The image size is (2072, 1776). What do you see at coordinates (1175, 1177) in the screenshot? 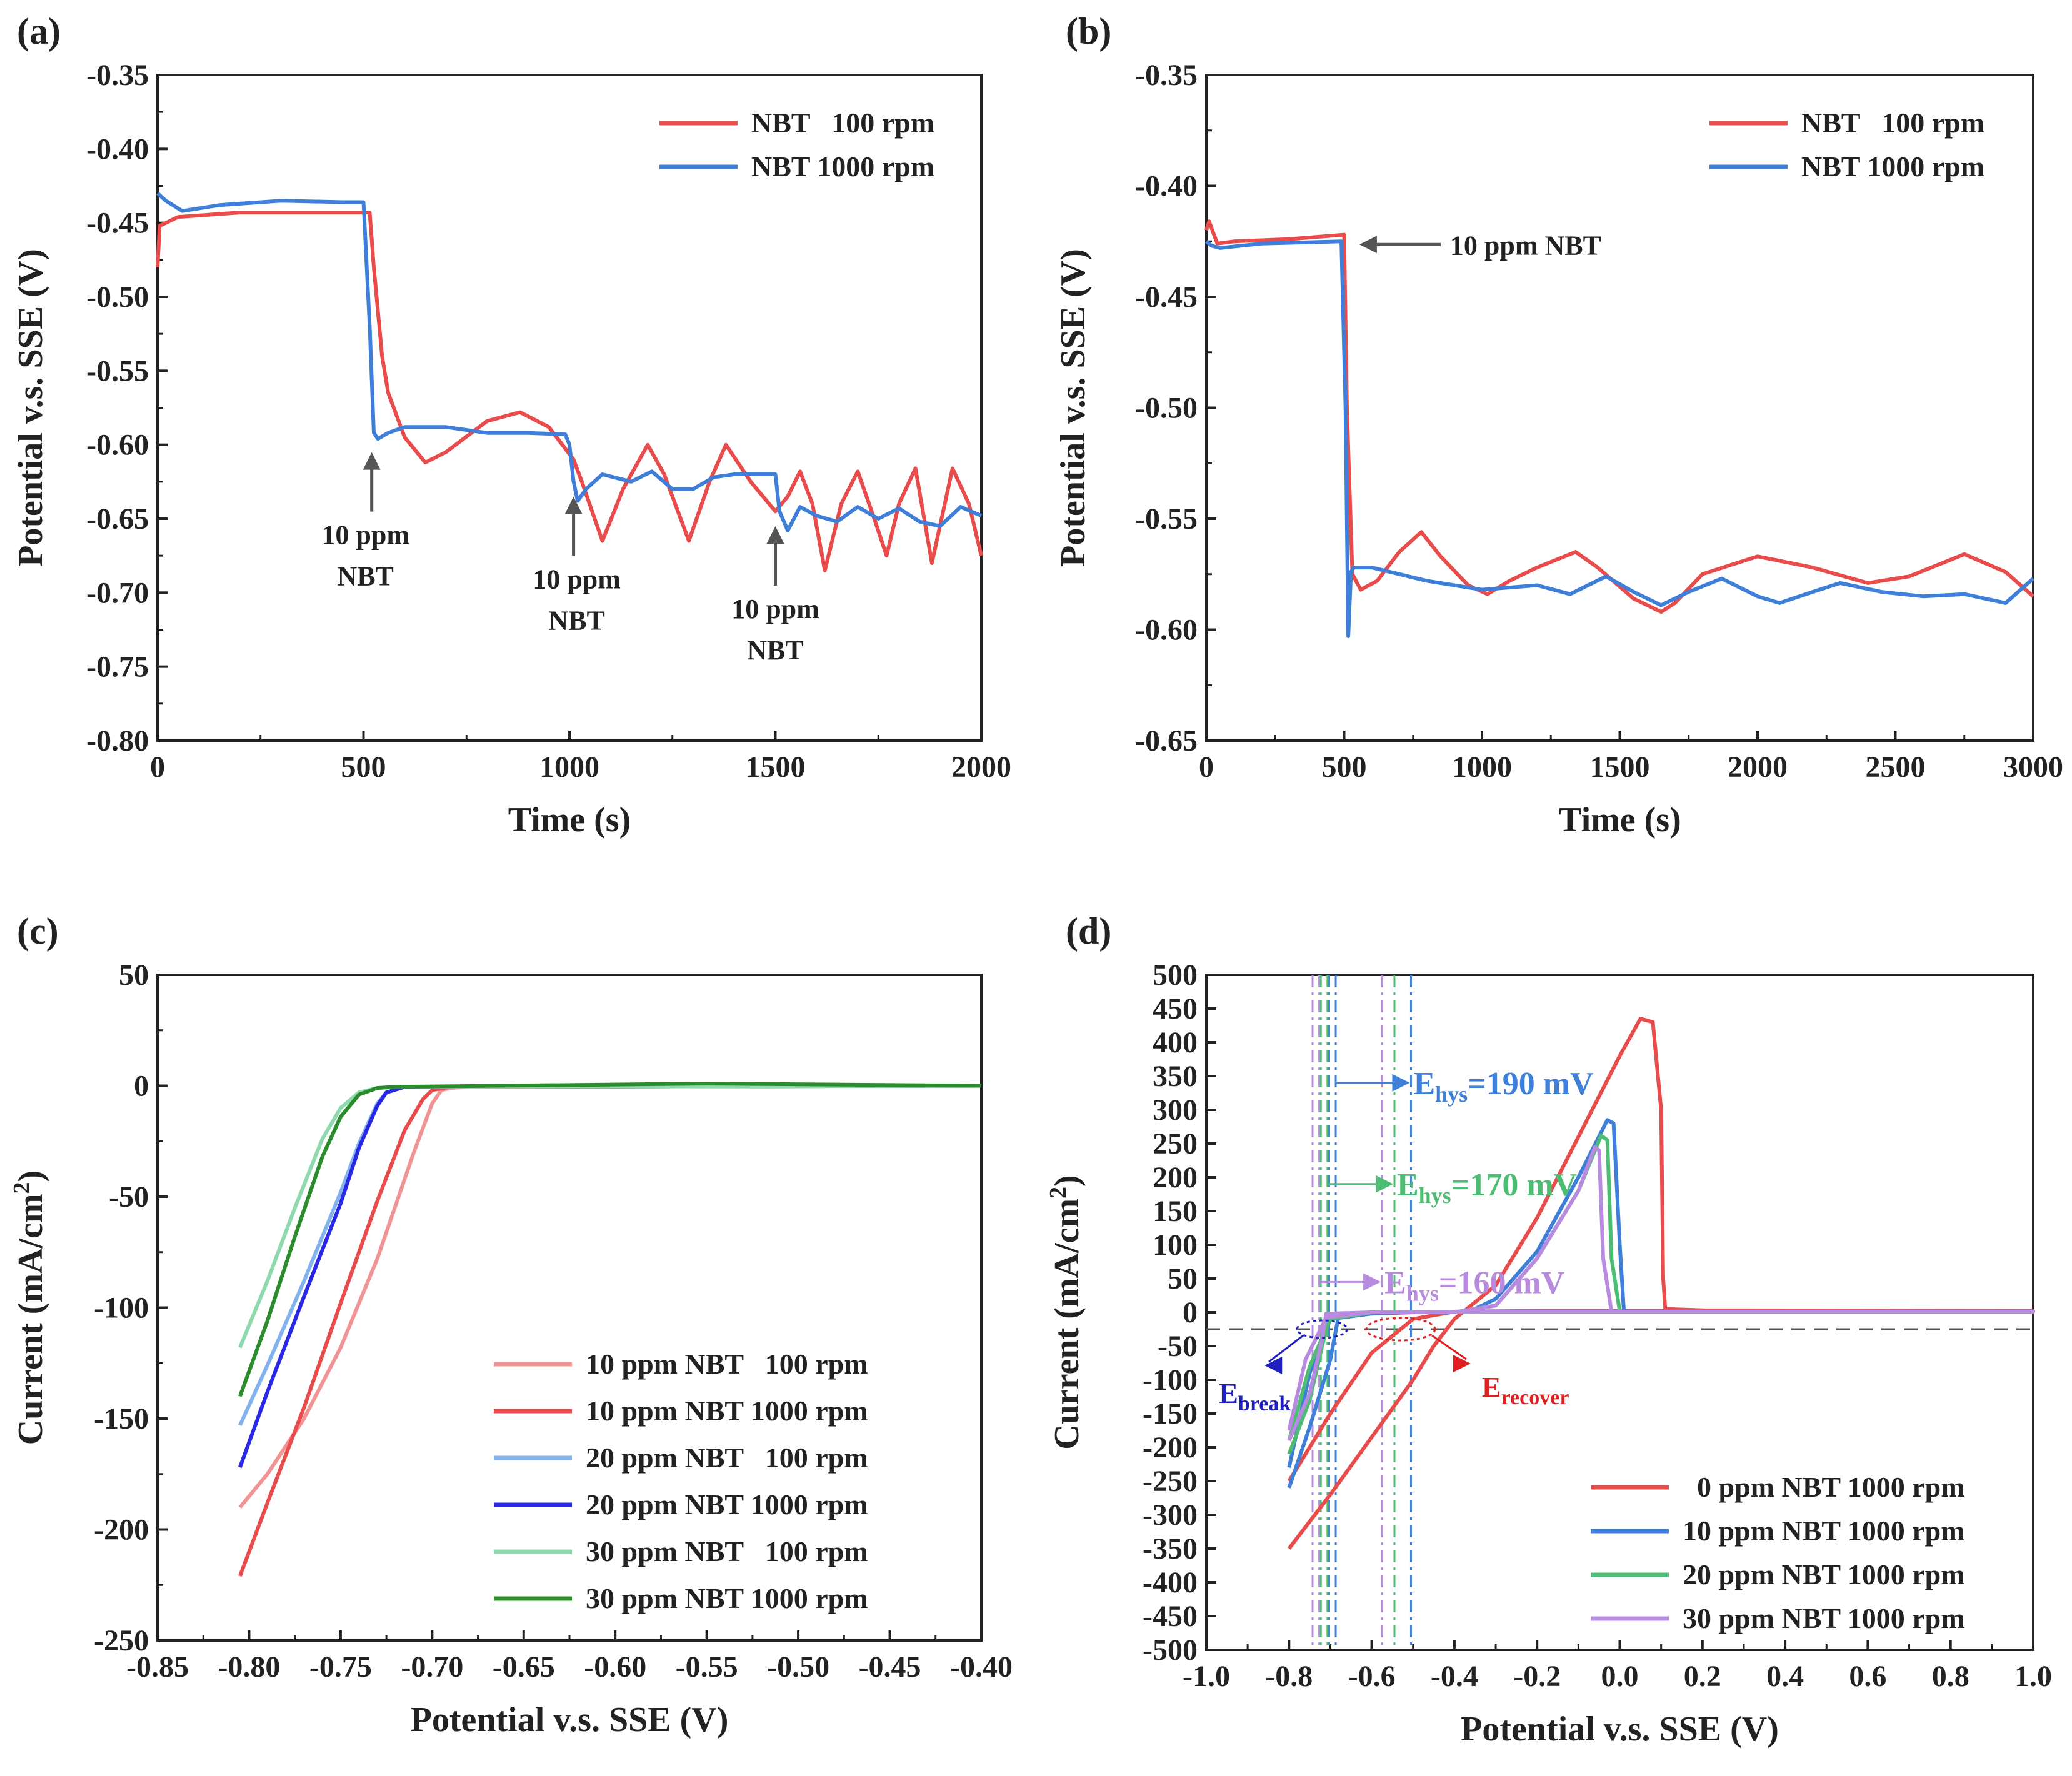
I see `y-tick-label: 200` at bounding box center [1175, 1177].